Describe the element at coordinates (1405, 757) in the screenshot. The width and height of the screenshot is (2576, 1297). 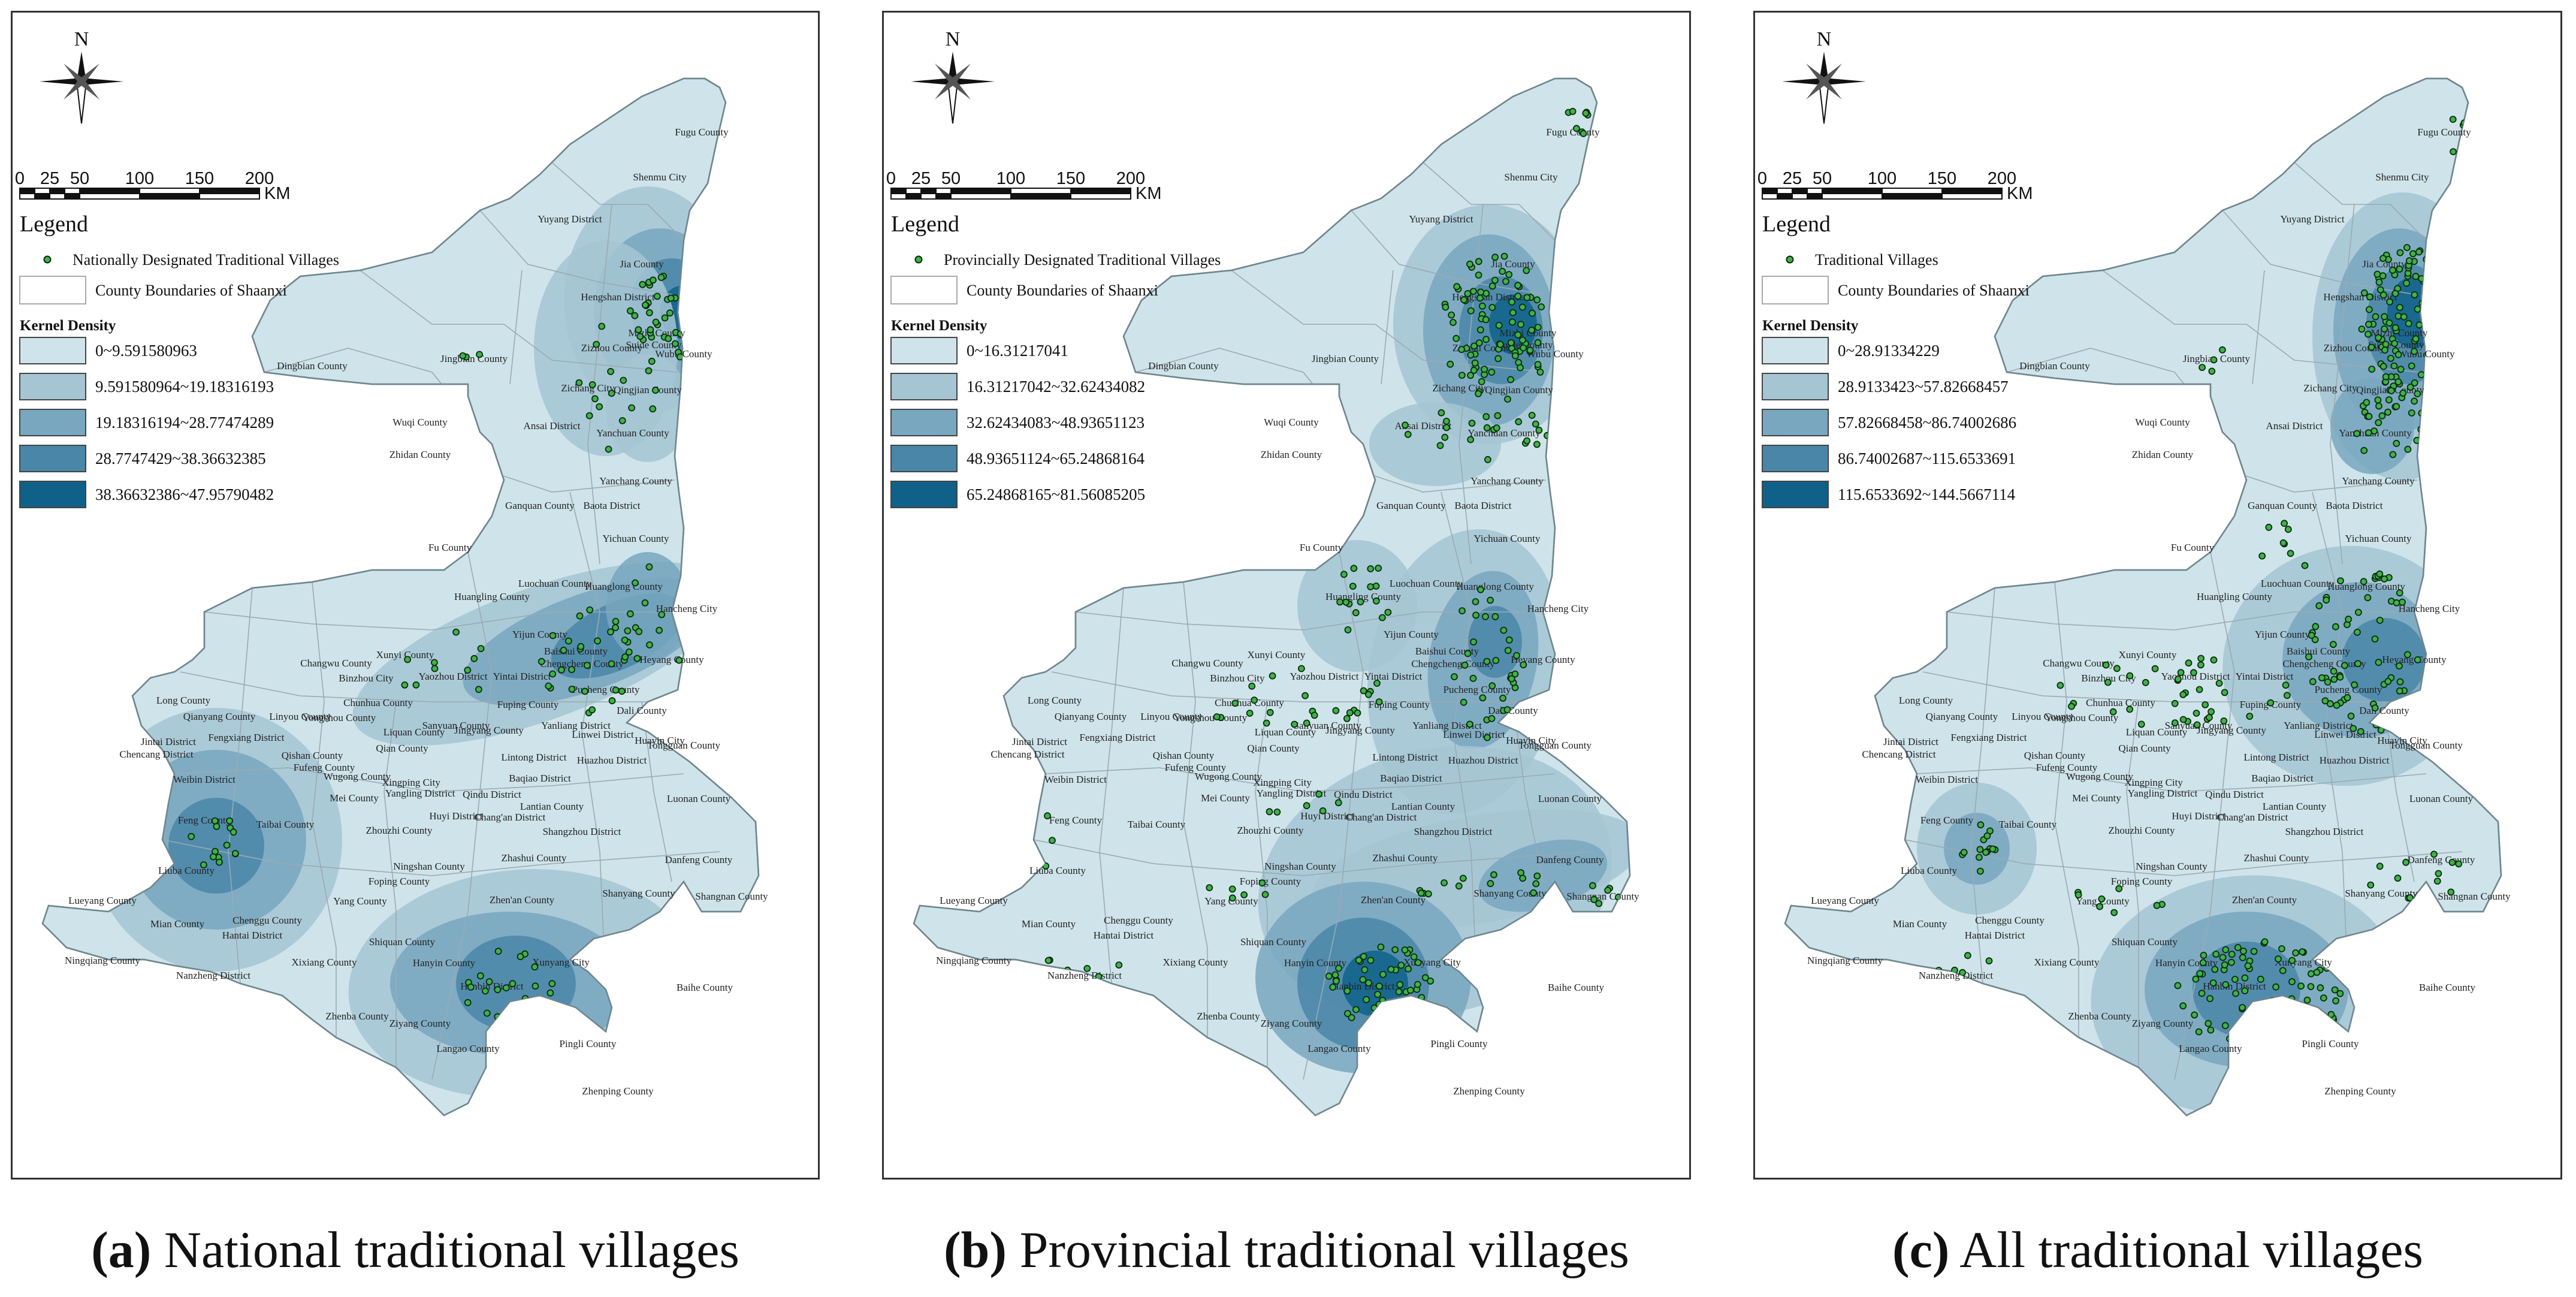
I see `place-label: Lintong District` at that location.